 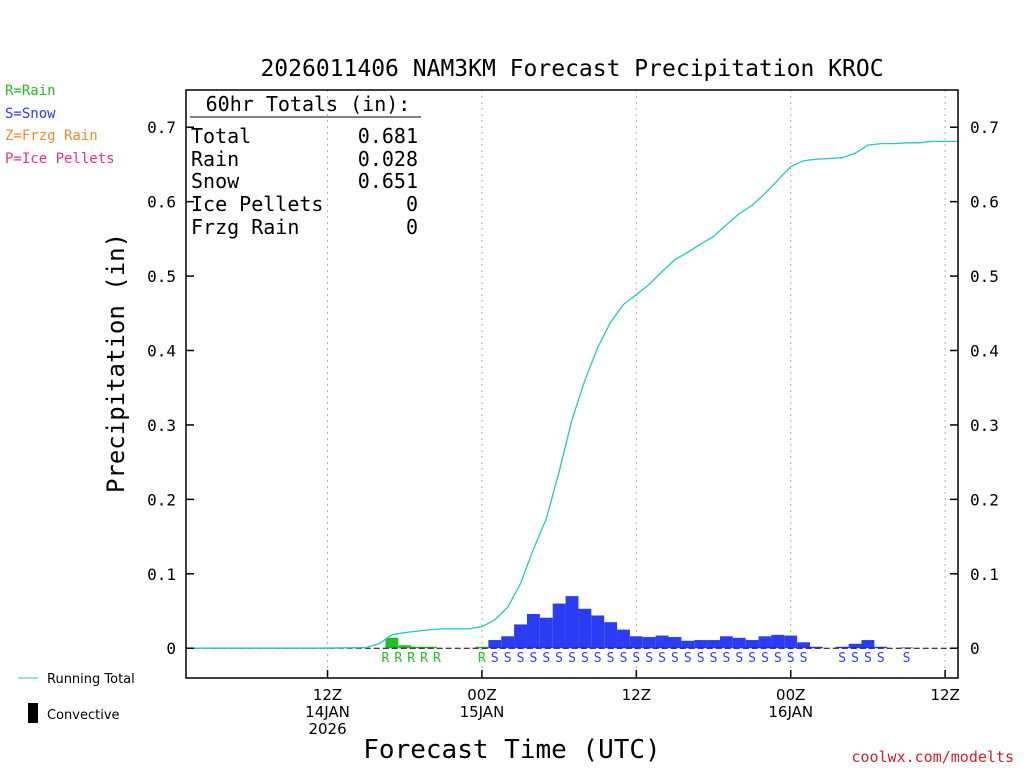 I want to click on ptype-label-17: S, so click(x=636, y=658).